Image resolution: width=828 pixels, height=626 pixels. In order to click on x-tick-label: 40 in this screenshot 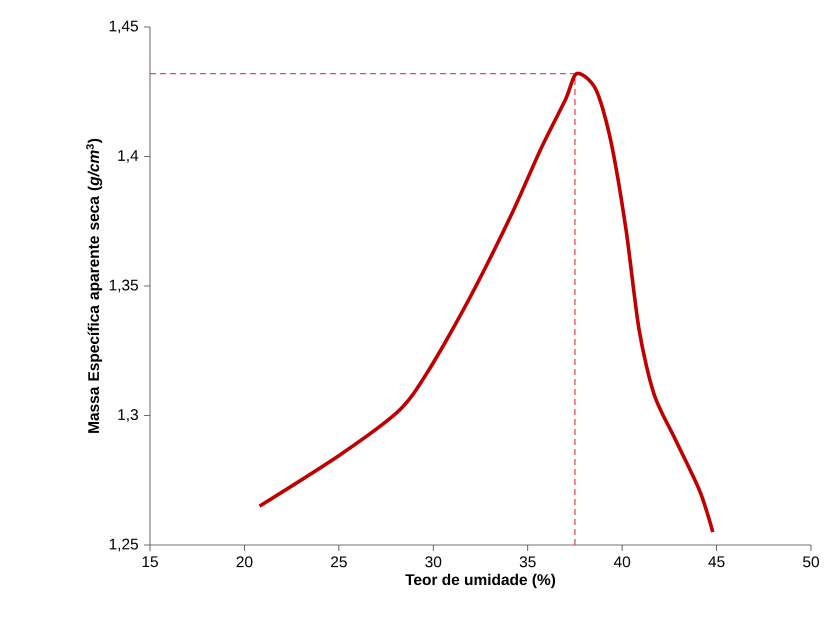, I will do `click(622, 562)`.